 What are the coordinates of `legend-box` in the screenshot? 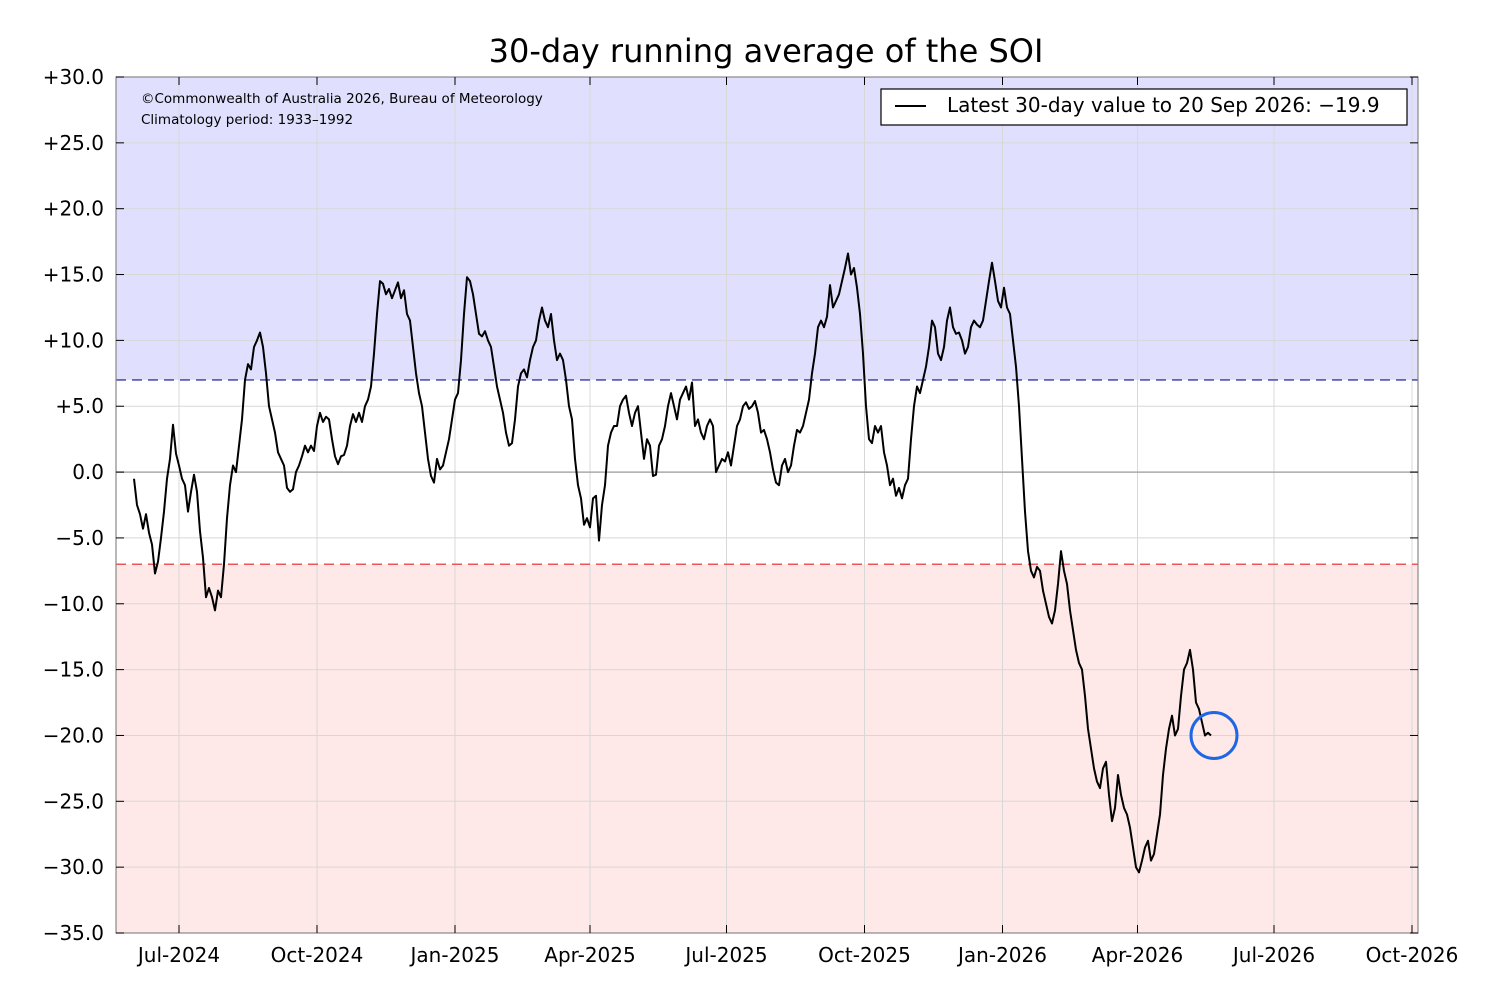 It's located at (1144, 107).